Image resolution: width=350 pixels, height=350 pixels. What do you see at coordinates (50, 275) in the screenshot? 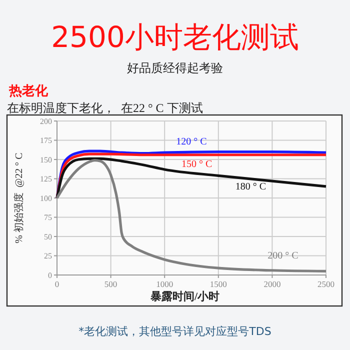
I see `y-tick-label: 0` at bounding box center [50, 275].